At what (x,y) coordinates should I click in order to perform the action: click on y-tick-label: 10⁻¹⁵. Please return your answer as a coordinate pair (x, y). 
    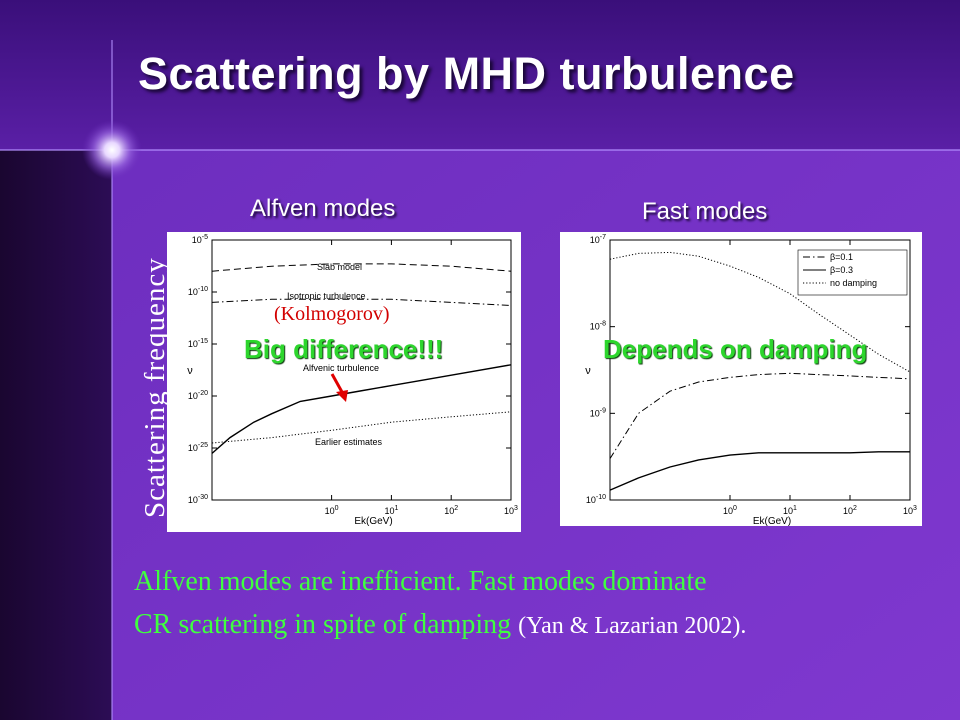
    Looking at the image, I should click on (198, 343).